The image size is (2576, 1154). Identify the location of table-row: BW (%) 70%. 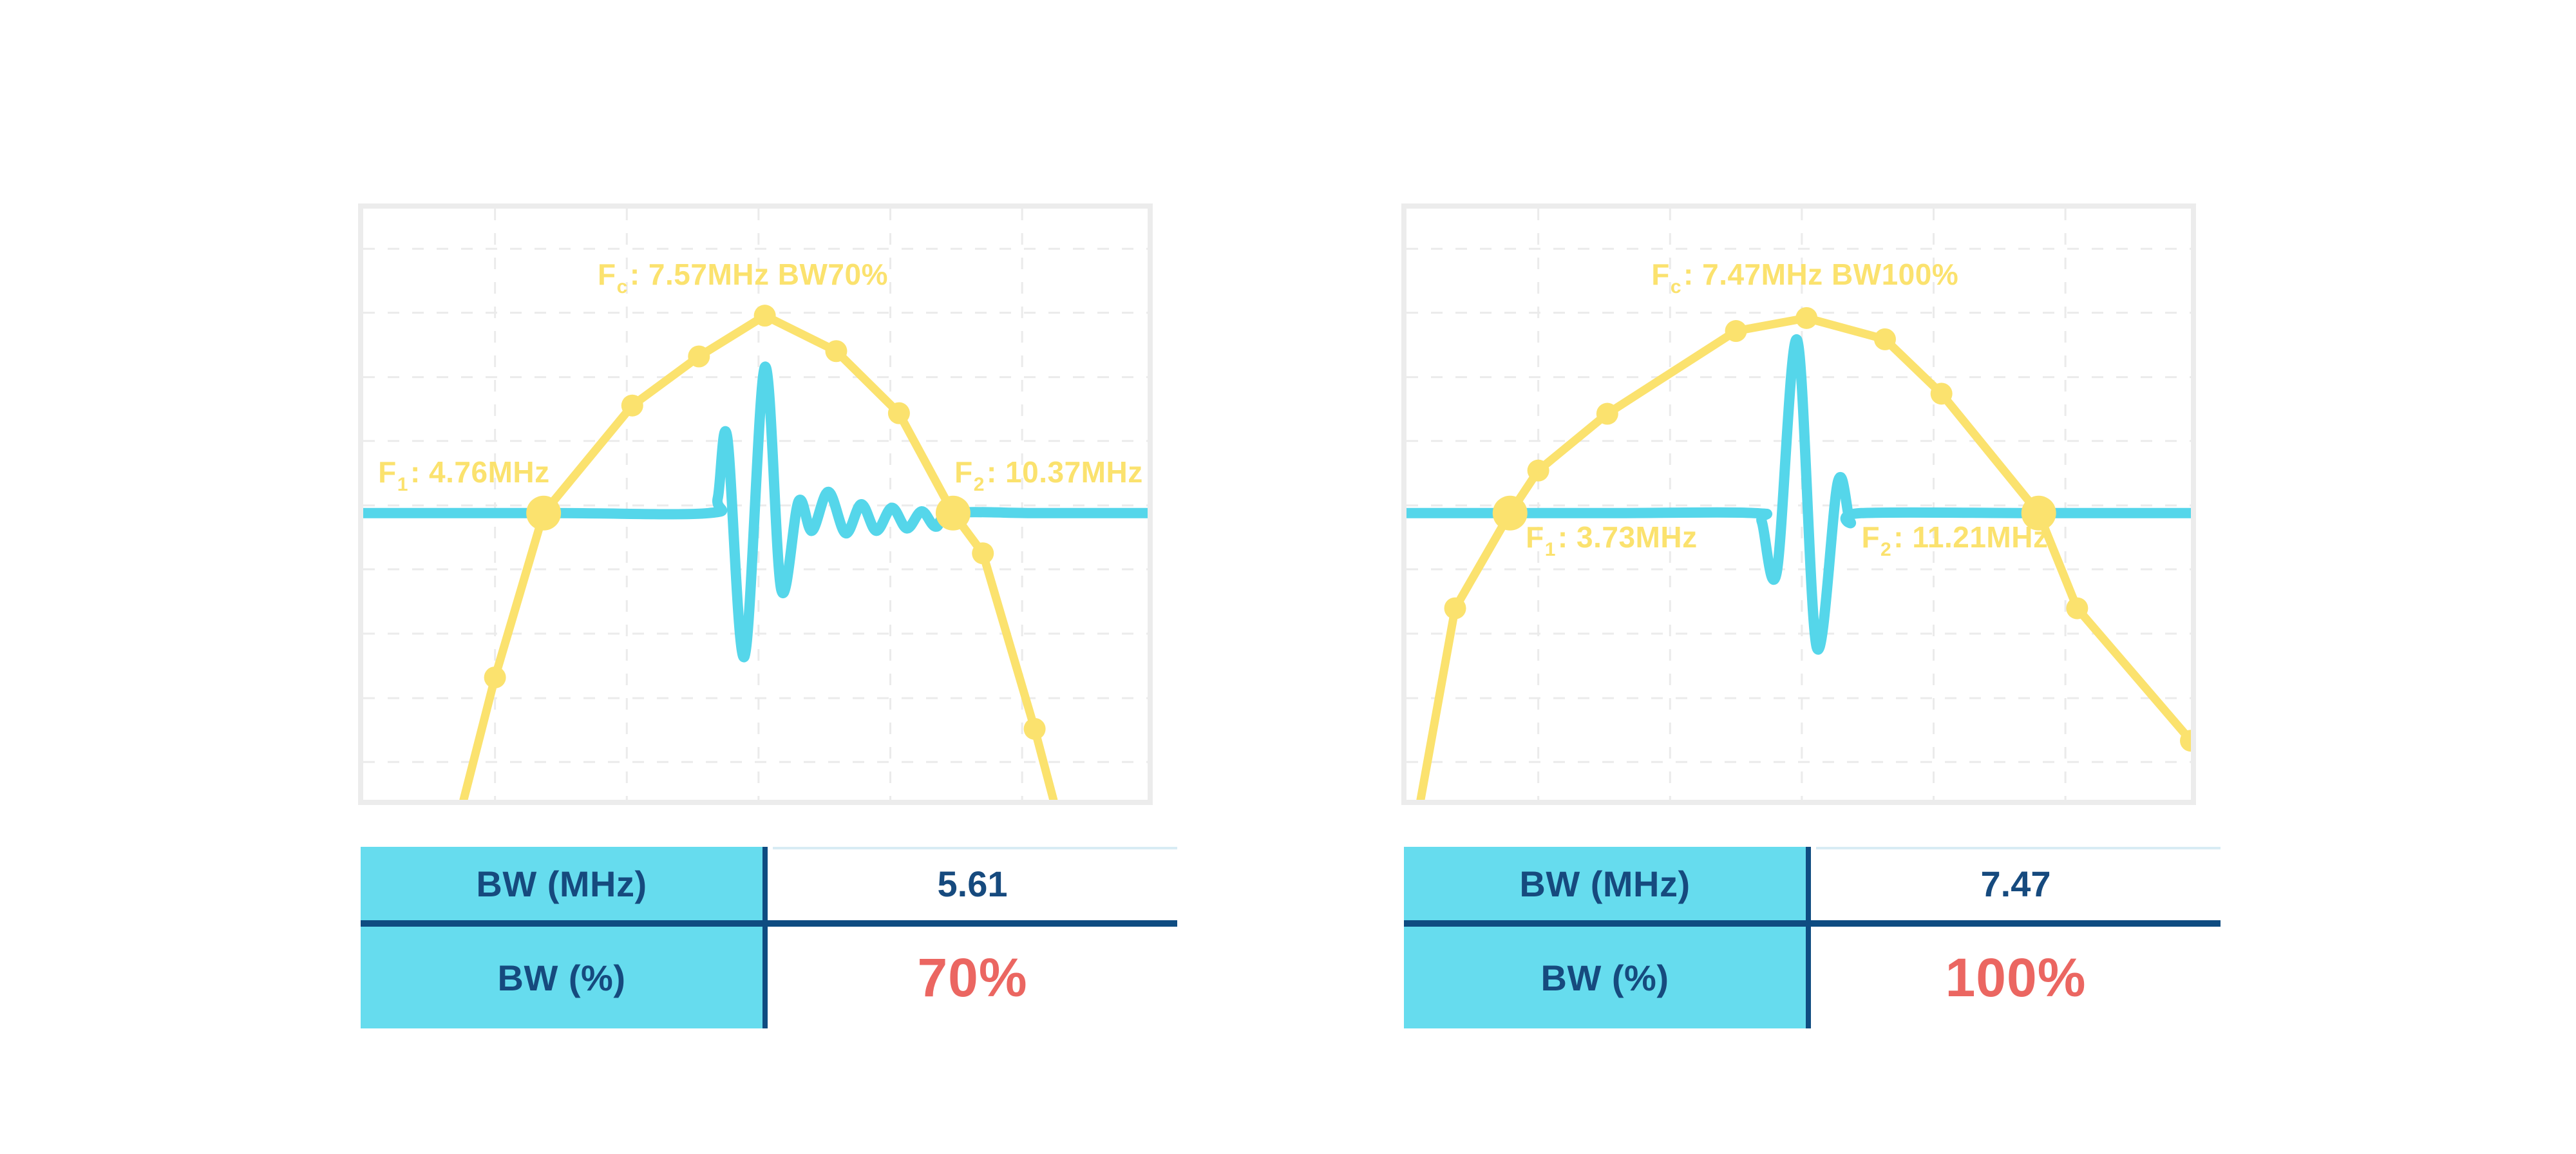
(769, 977).